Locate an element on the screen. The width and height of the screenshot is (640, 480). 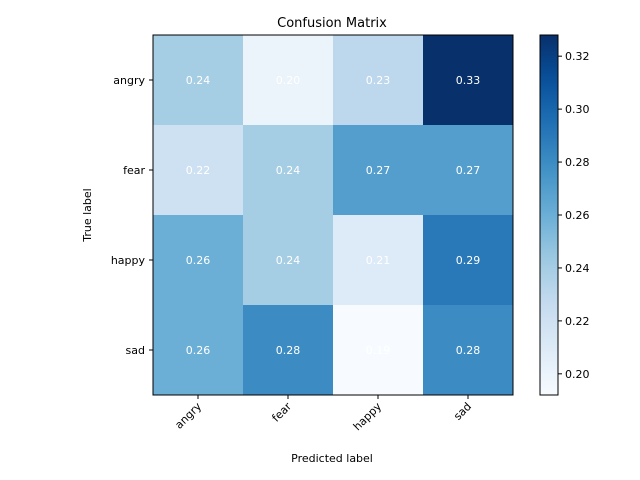
cell-value-label: 0.29 is located at coordinates (468, 260).